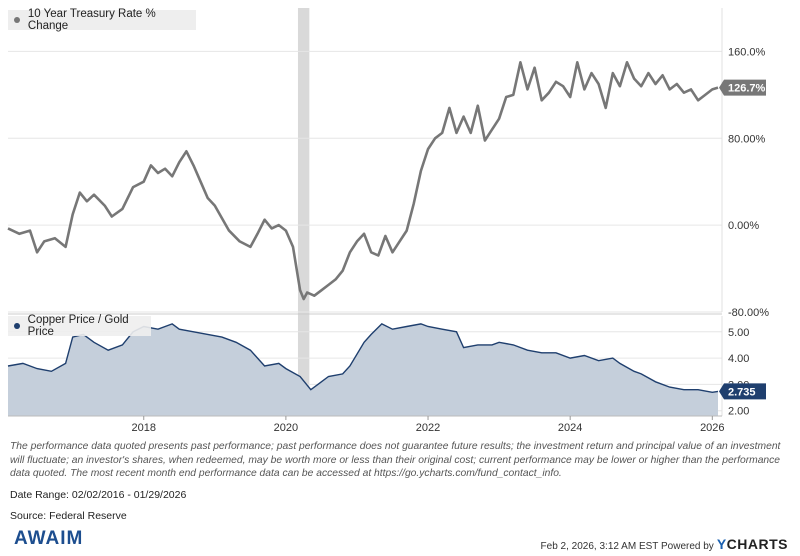 The width and height of the screenshot is (800, 556). I want to click on source-label: Source: Federal Reserve, so click(68, 516).